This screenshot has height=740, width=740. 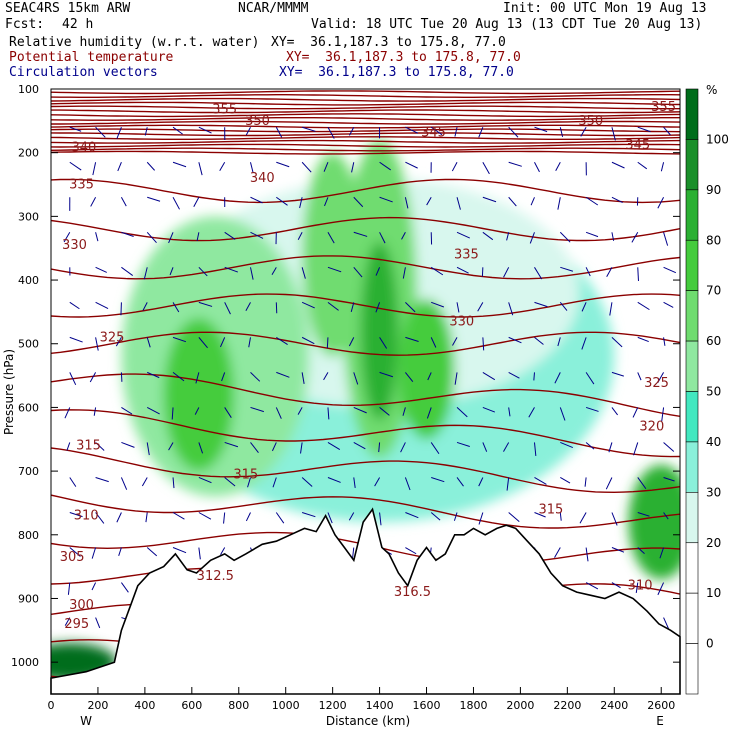 I want to click on x-tick-label-9: 1800, so click(x=473, y=705).